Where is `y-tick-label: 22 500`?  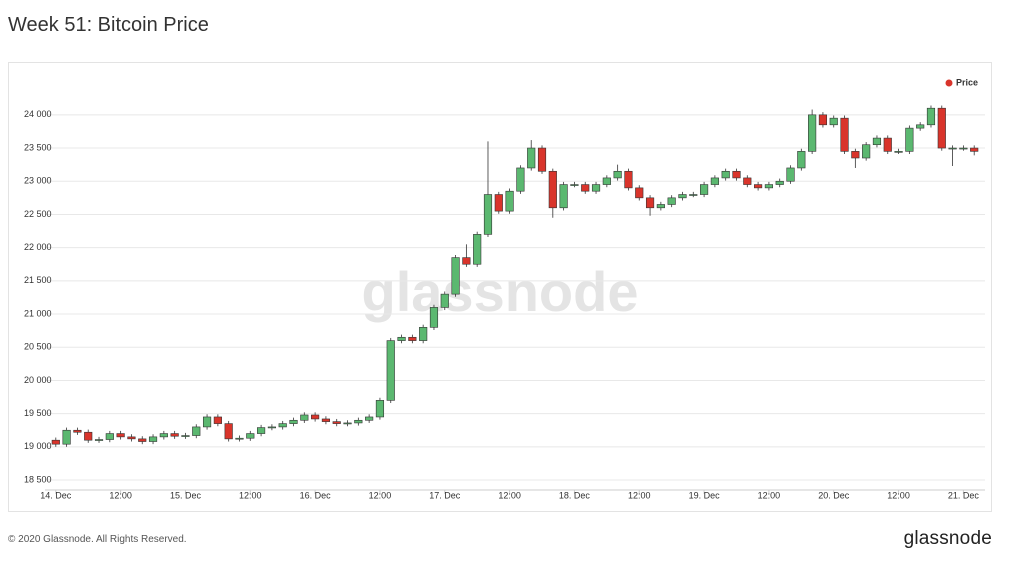
y-tick-label: 22 500 is located at coordinates (38, 214).